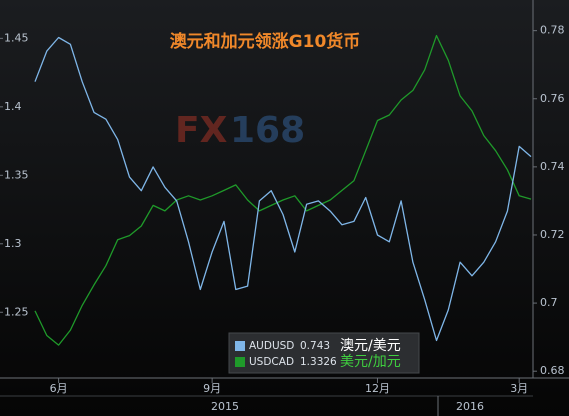 The image size is (569, 416). I want to click on year-label: 2015, so click(225, 406).